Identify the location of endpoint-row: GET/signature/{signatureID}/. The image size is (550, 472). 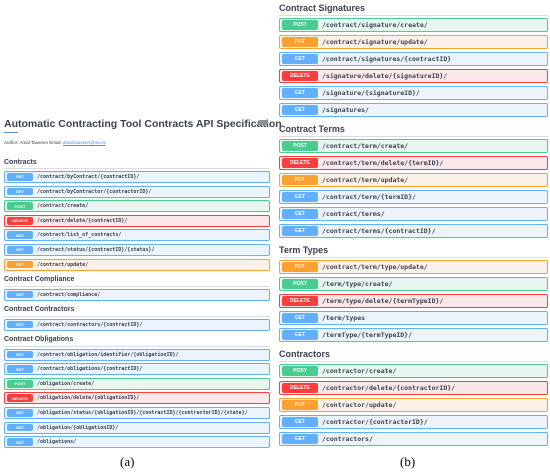
(413, 93).